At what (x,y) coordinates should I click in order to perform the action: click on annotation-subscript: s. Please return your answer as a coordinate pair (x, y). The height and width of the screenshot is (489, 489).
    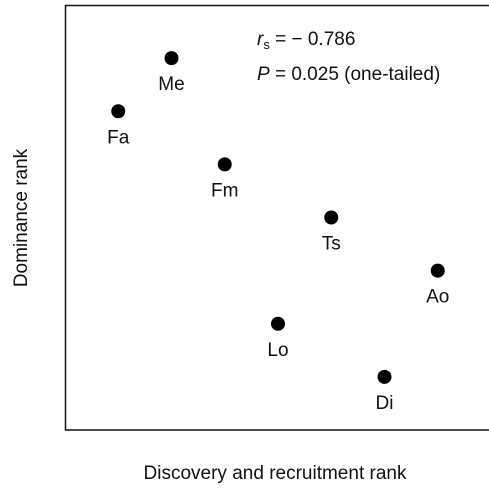
    Looking at the image, I should click on (266, 44).